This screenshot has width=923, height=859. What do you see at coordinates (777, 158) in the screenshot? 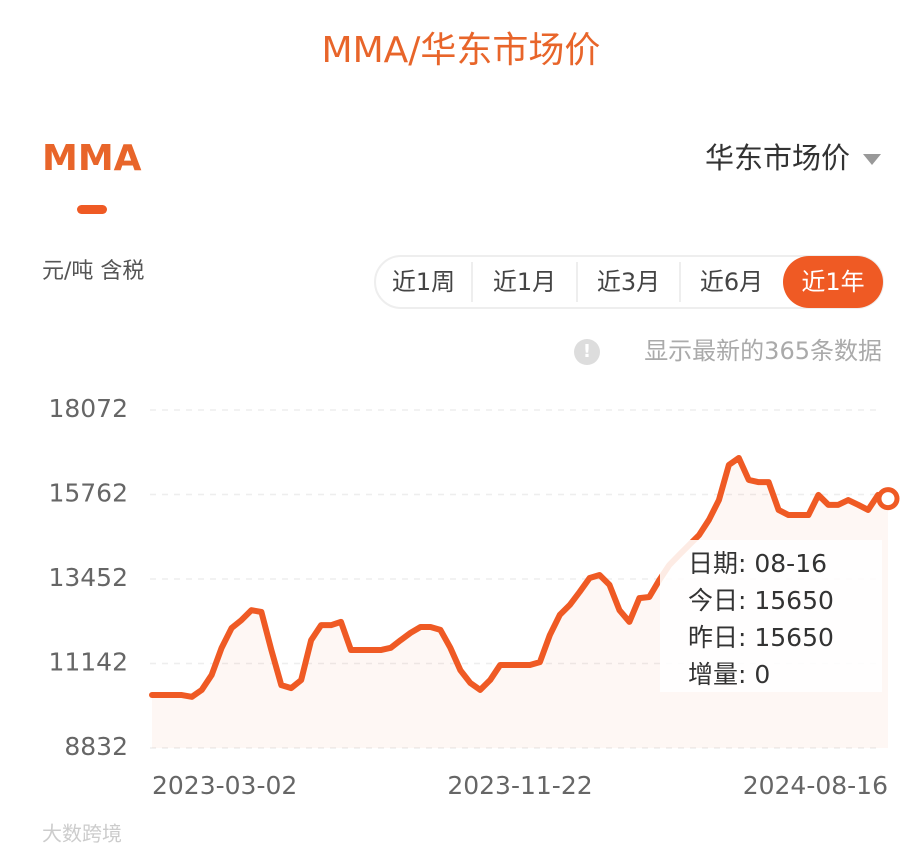
I see `dropdown: 华东市场价` at bounding box center [777, 158].